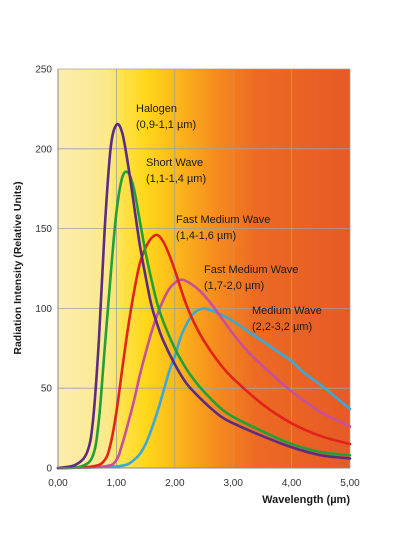  Describe the element at coordinates (287, 311) in the screenshot. I see `series-label-medium-wave-name: Medium Wave` at that location.